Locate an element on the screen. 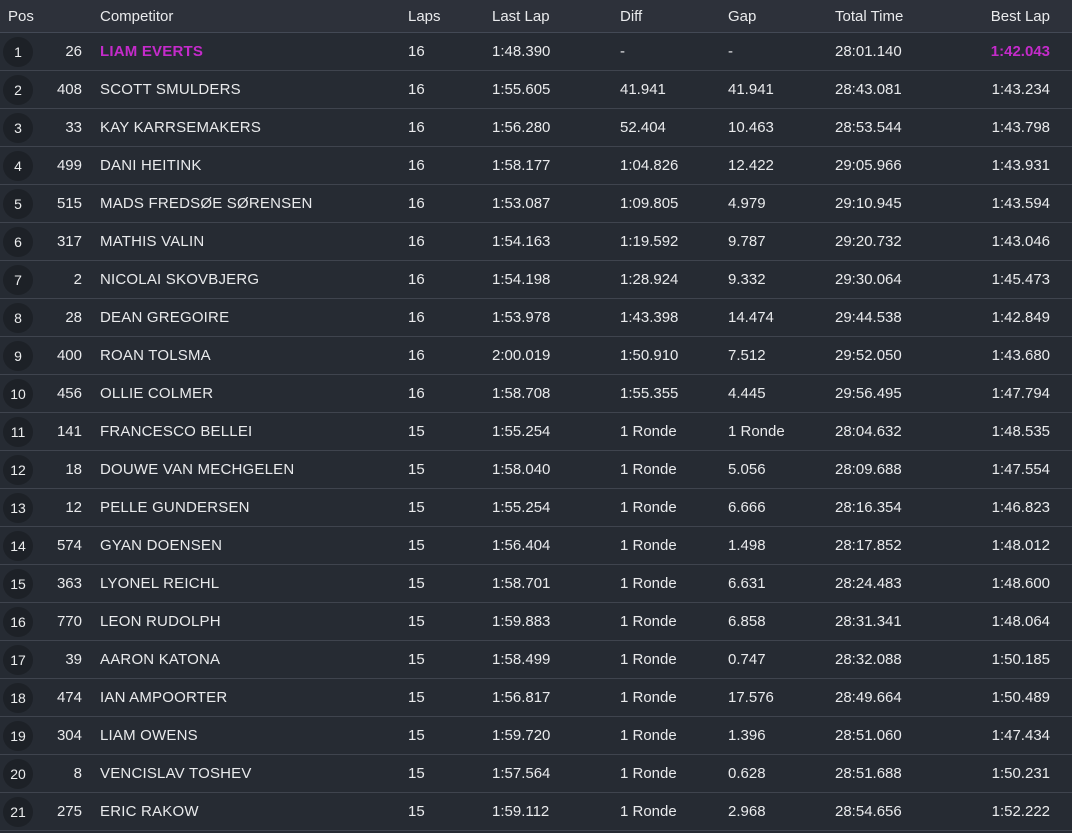 The width and height of the screenshot is (1072, 833). total-time-cell: 28:09.688 is located at coordinates (868, 469).